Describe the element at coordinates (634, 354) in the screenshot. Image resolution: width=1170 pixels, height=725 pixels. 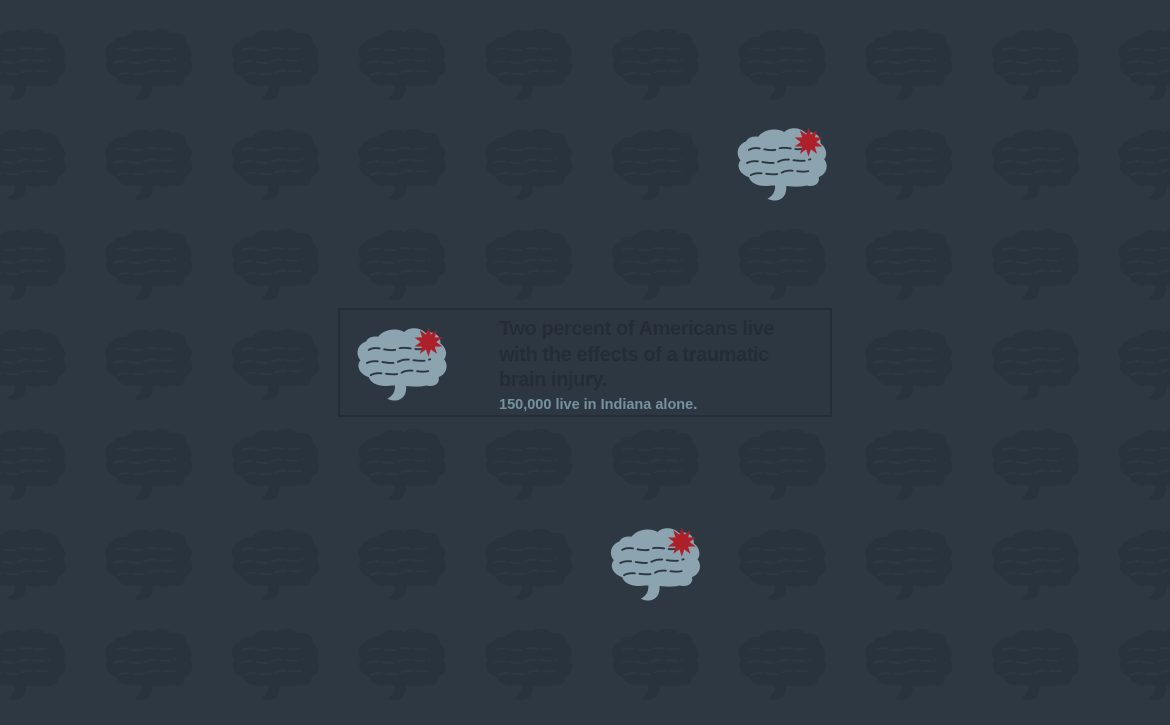
I see `stat-heading-line: with the effects of a traumatic` at that location.